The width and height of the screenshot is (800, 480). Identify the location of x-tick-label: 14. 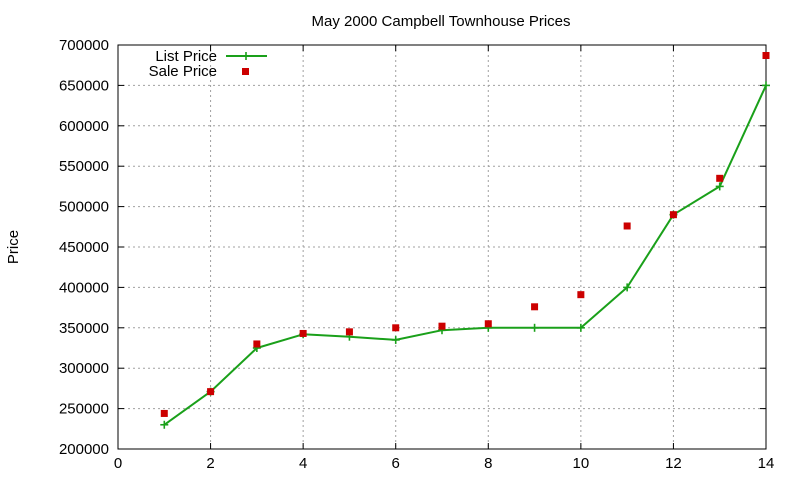
(766, 463).